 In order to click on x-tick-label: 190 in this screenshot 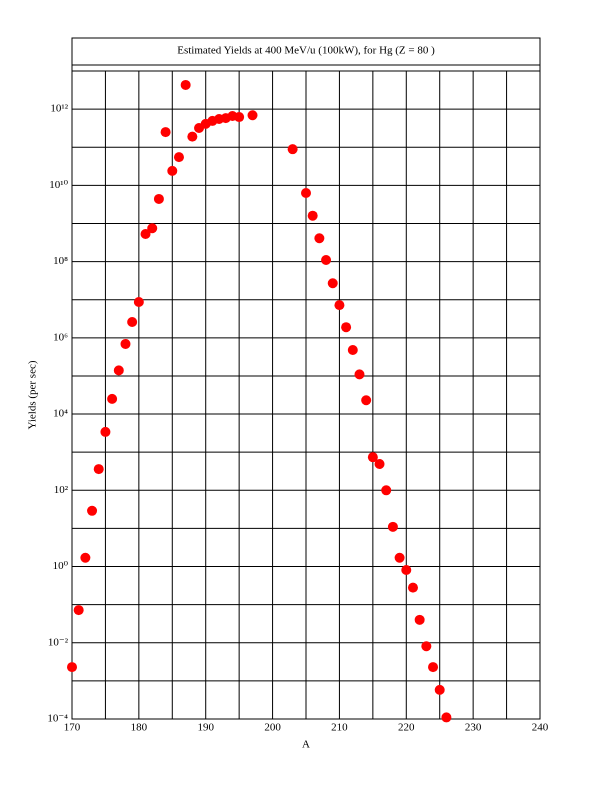, I will do `click(205, 728)`.